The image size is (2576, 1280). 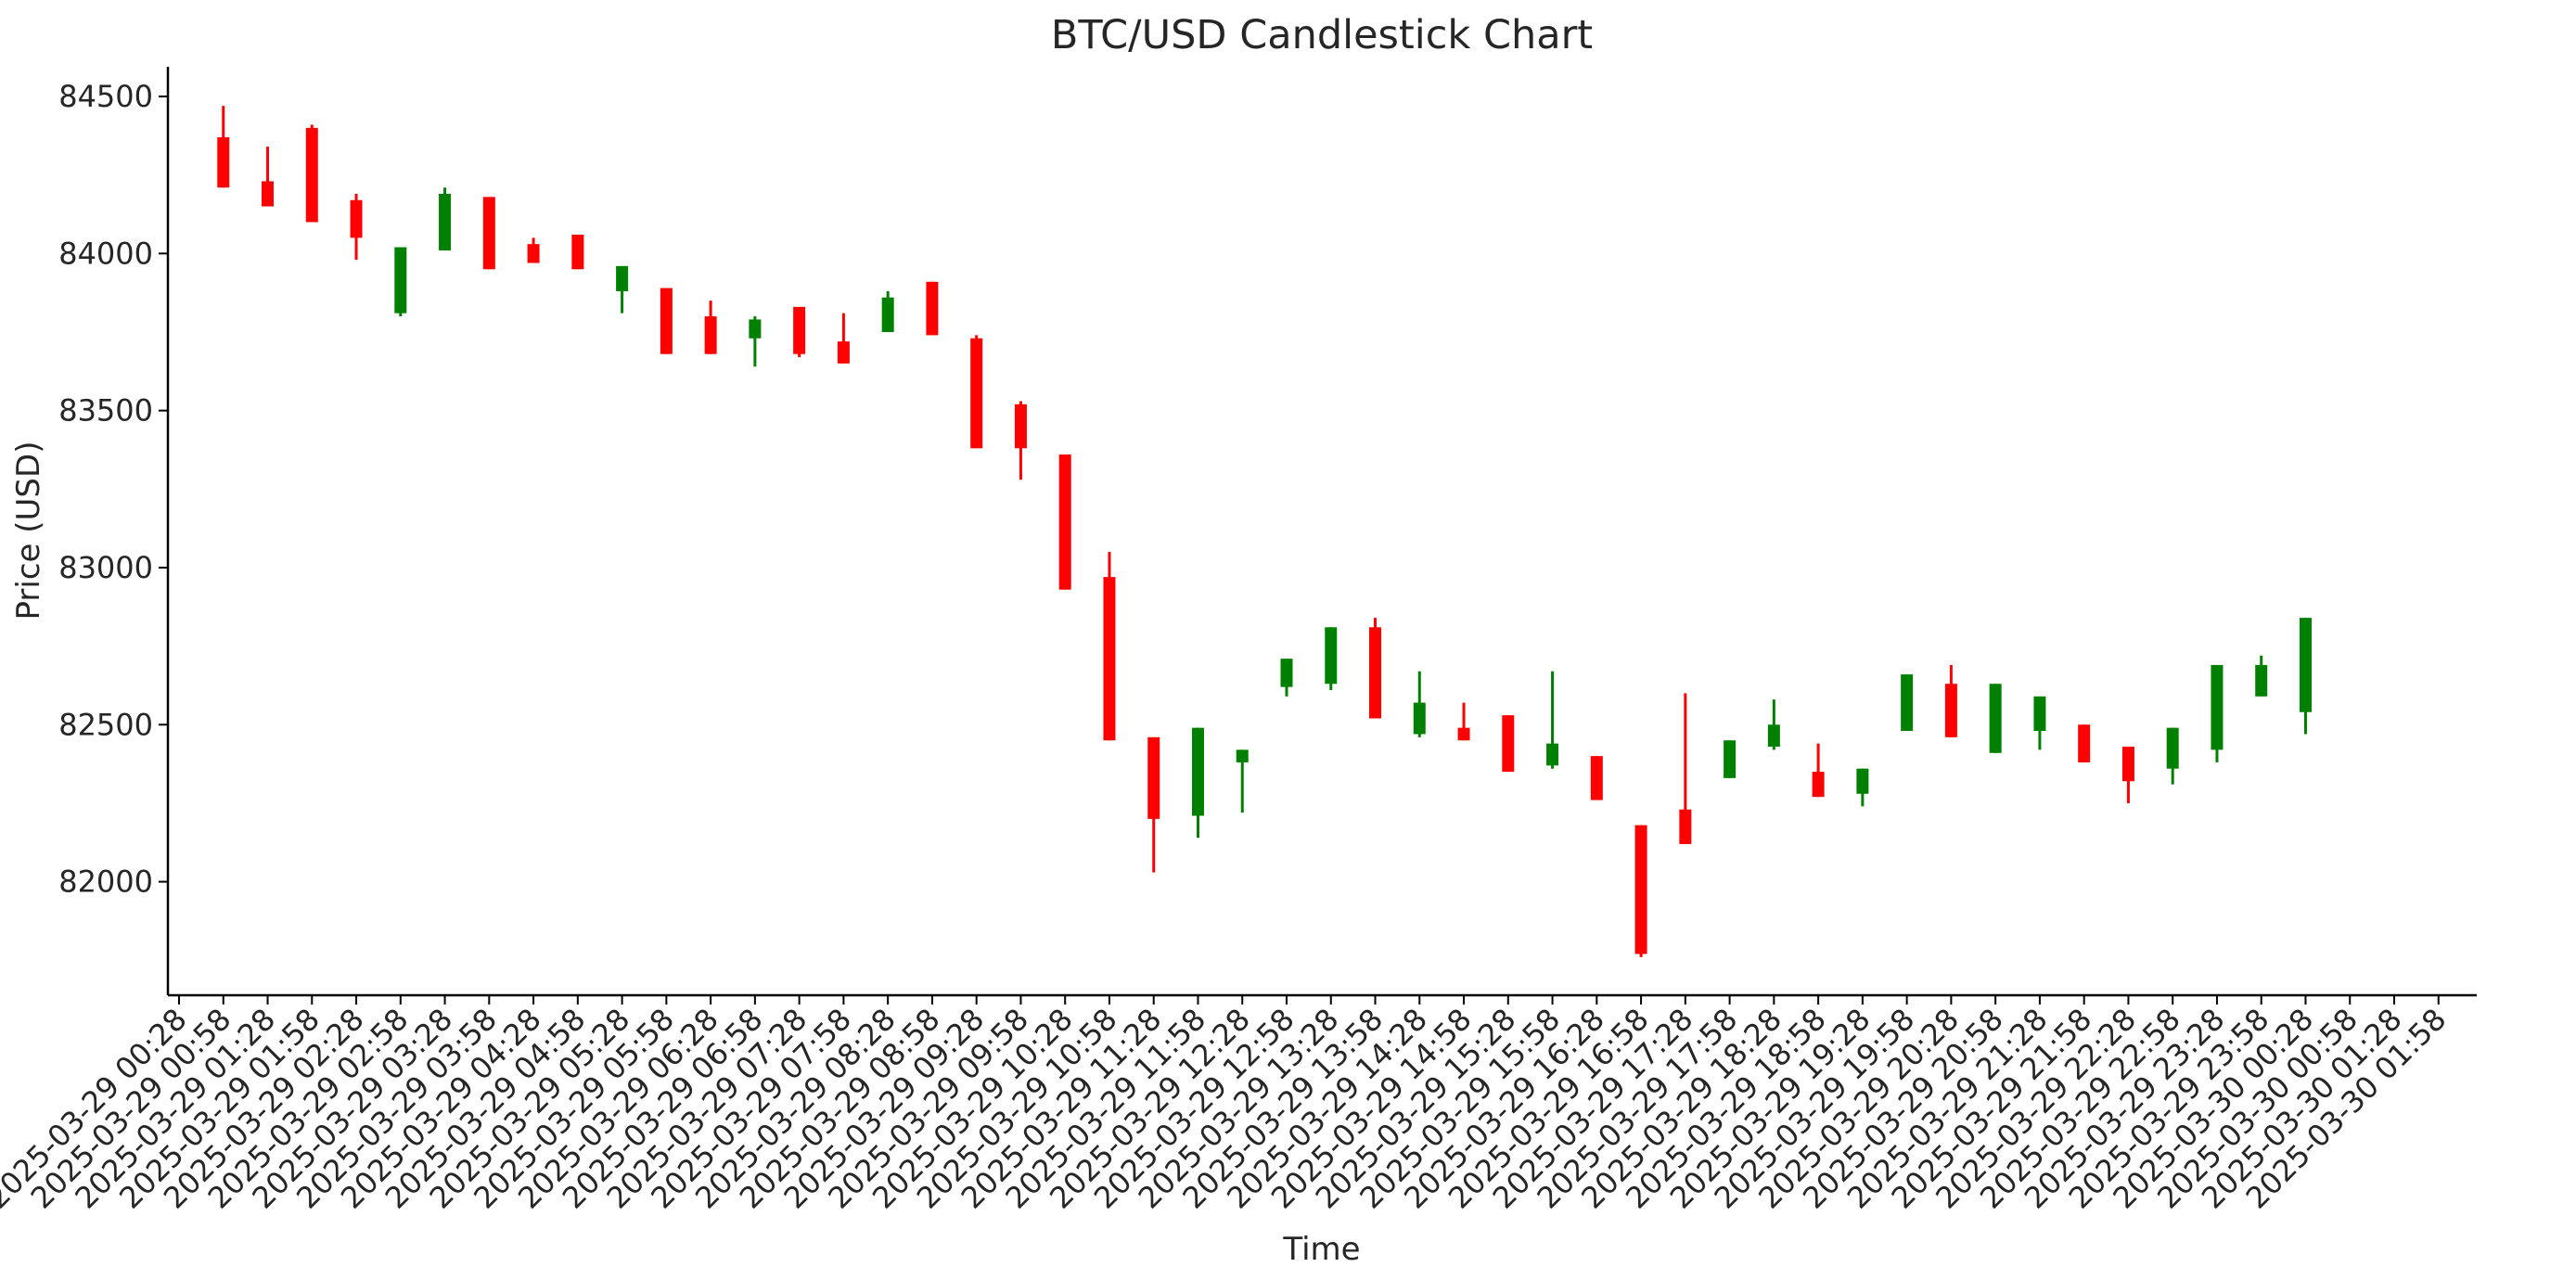 What do you see at coordinates (105, 253) in the screenshot?
I see `y-tick-label: 84000` at bounding box center [105, 253].